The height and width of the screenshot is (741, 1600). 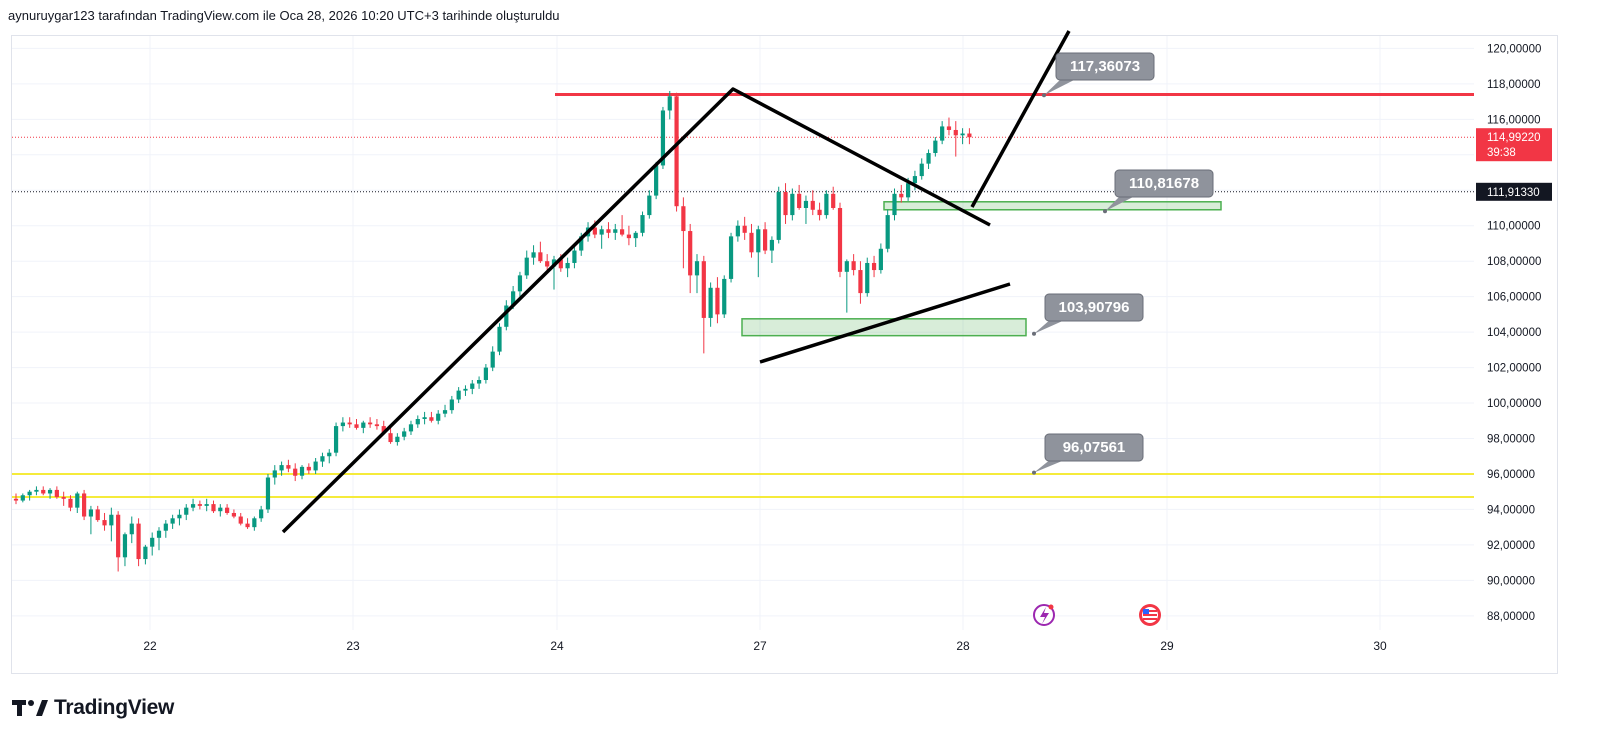 I want to click on y-tick-label: 90,00000, so click(x=1511, y=581).